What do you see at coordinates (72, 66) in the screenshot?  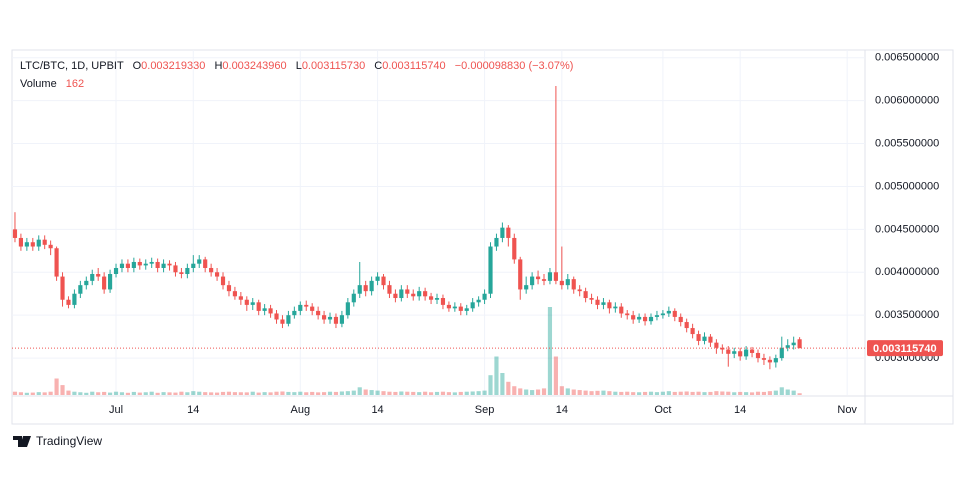 I see `symbol: LTC/BTC, 1D, UPBIT` at bounding box center [72, 66].